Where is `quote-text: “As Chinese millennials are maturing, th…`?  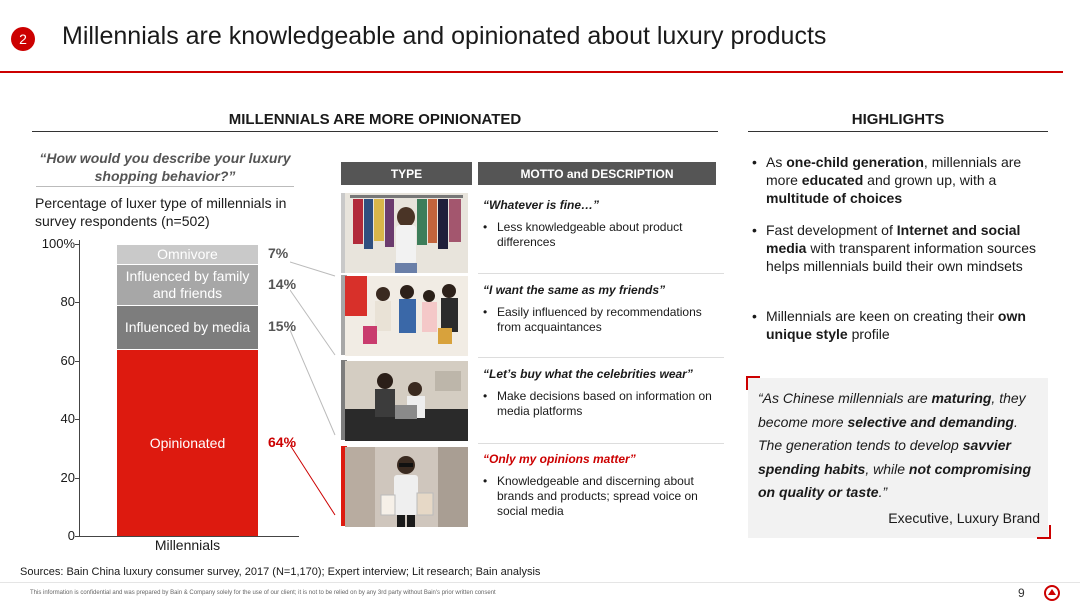 quote-text: “As Chinese millennials are maturing, th… is located at coordinates (895, 445).